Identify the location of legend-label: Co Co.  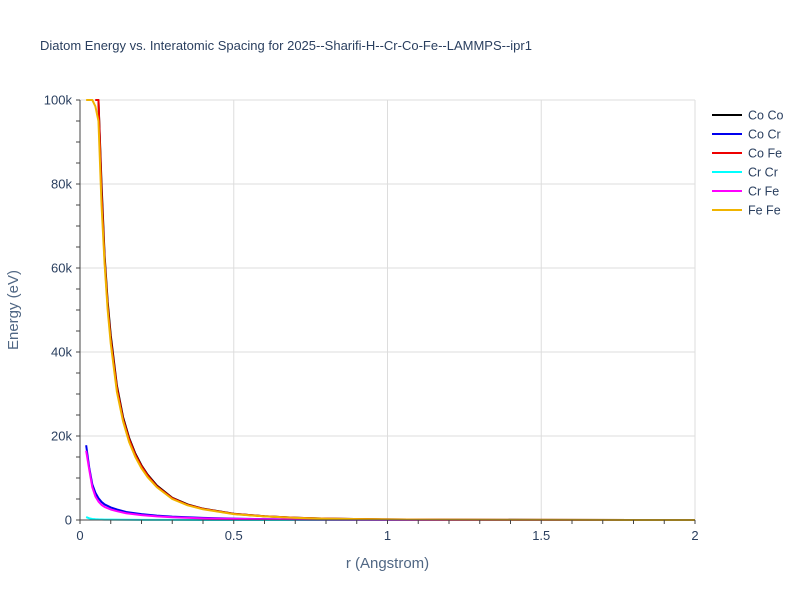
(765, 116).